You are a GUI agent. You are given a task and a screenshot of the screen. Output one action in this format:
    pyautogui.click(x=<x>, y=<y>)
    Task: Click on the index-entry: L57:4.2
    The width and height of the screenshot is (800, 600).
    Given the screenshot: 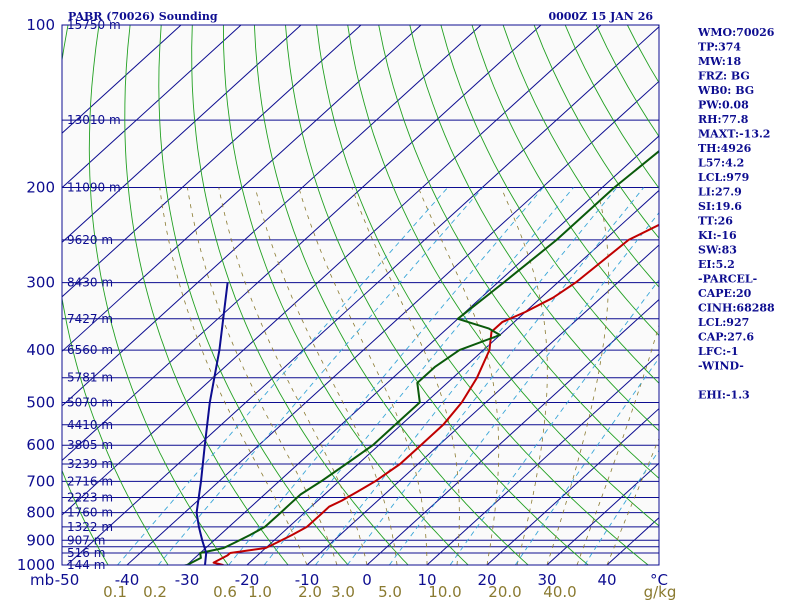 What is the action you would take?
    pyautogui.click(x=721, y=163)
    